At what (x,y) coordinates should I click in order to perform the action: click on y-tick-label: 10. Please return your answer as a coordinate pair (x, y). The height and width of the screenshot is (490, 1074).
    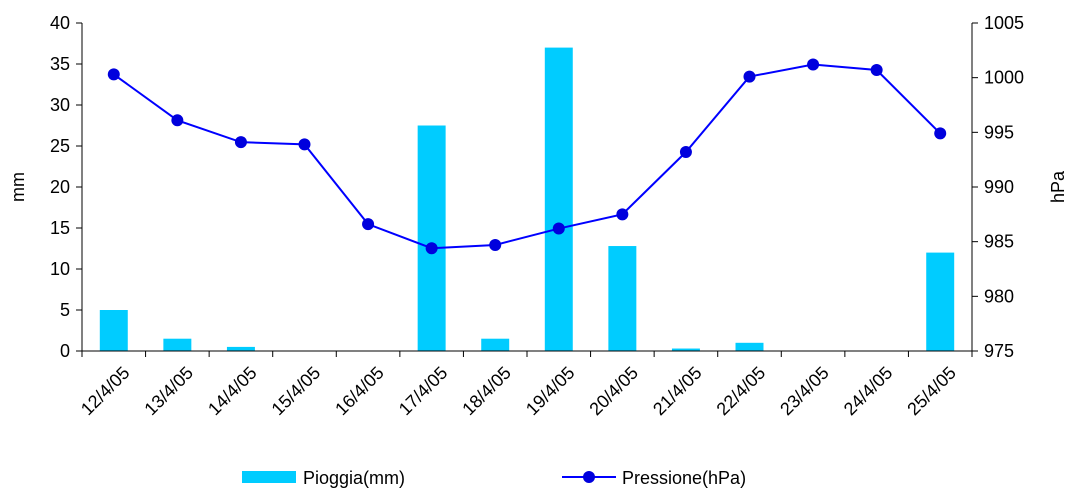
    Looking at the image, I should click on (60, 269).